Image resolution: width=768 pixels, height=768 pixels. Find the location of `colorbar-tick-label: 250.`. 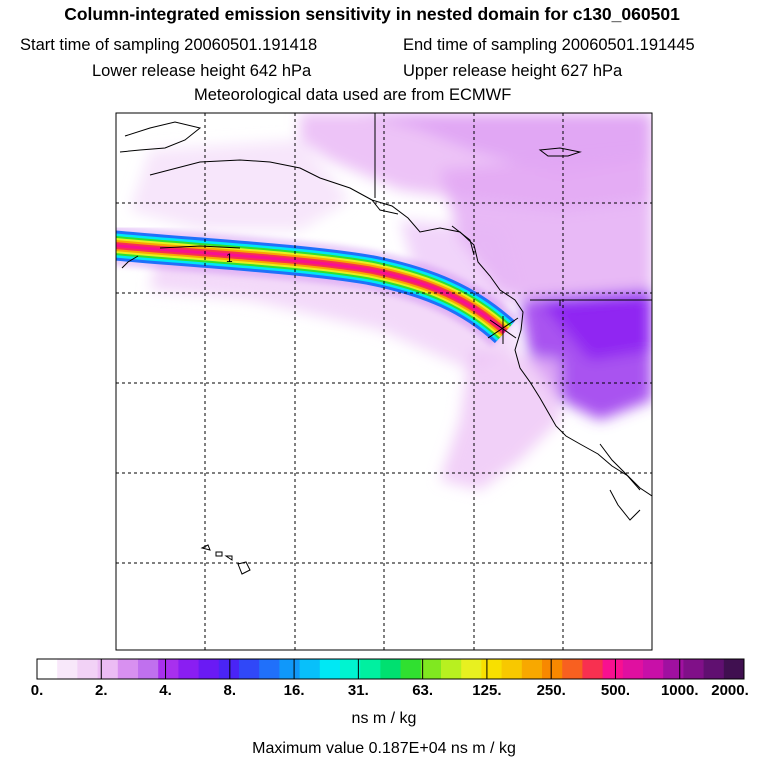

colorbar-tick-label: 250. is located at coordinates (551, 690).